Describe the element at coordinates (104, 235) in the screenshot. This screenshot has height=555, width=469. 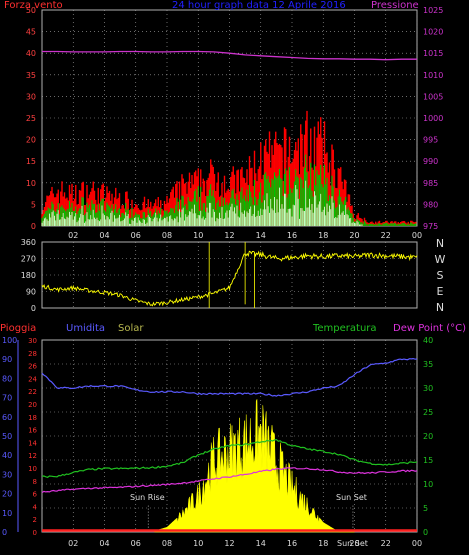
I see `time-tick-label: 04` at that location.